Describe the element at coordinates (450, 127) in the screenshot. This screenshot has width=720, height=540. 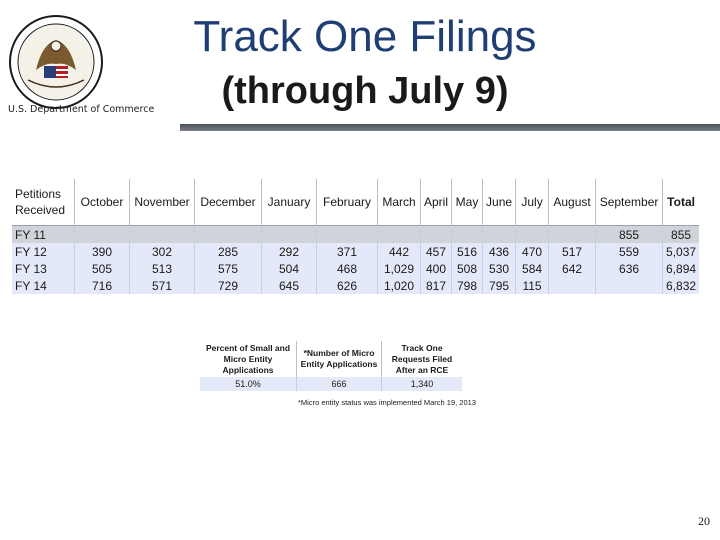
I see `title-divider` at that location.